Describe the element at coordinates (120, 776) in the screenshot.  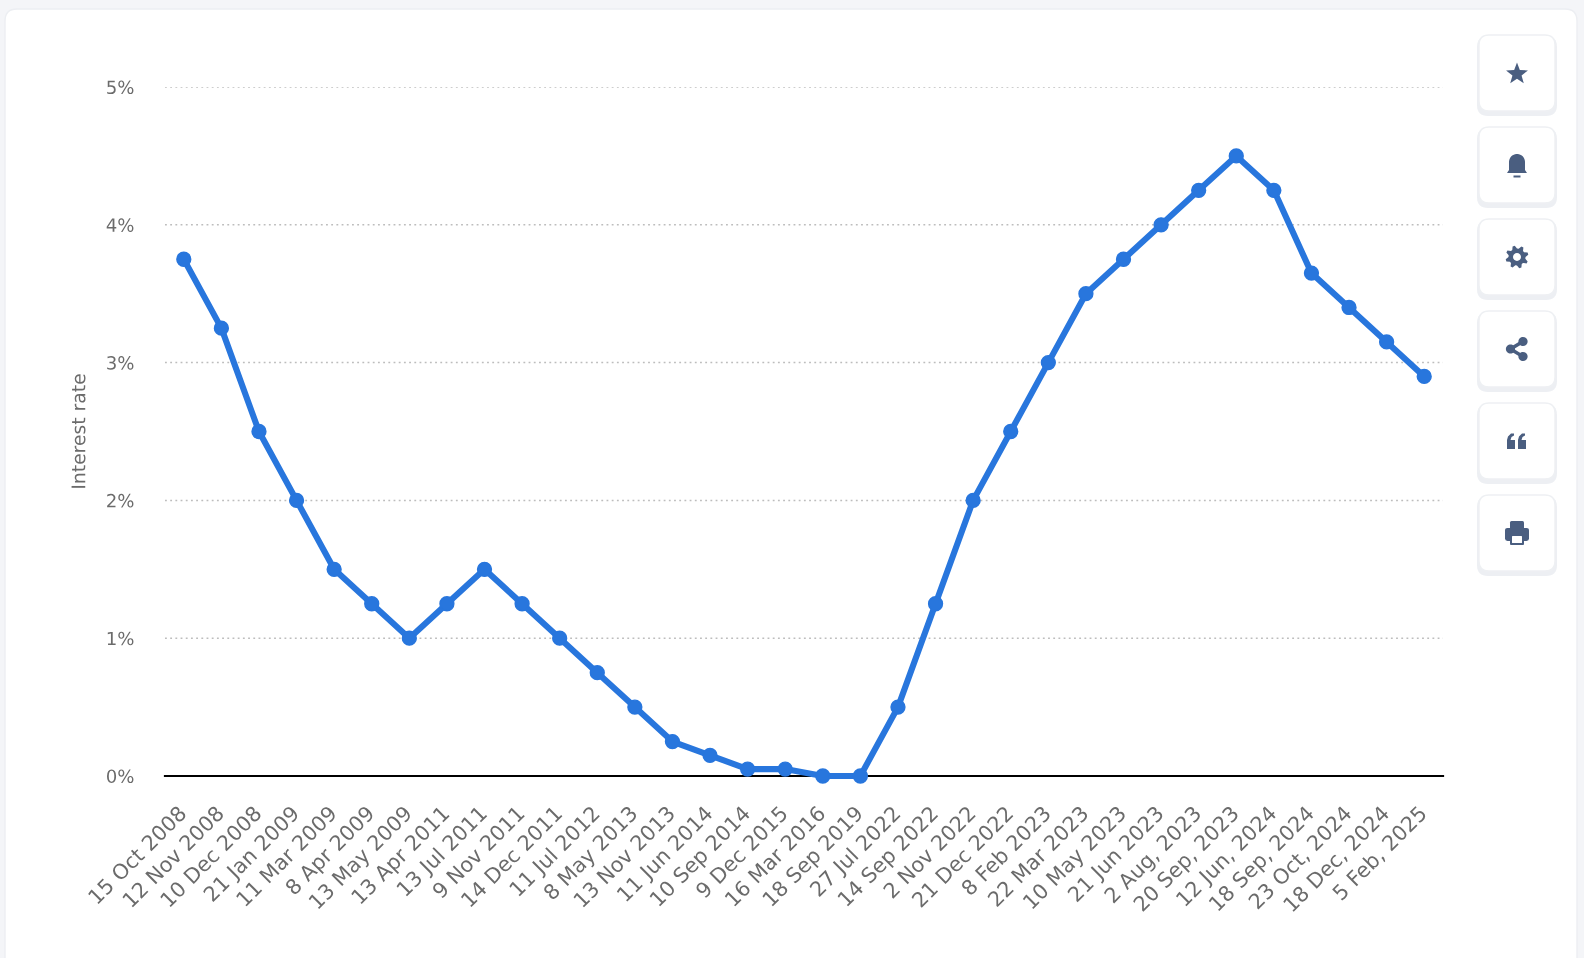
I see `y-tick-label: 0%` at that location.